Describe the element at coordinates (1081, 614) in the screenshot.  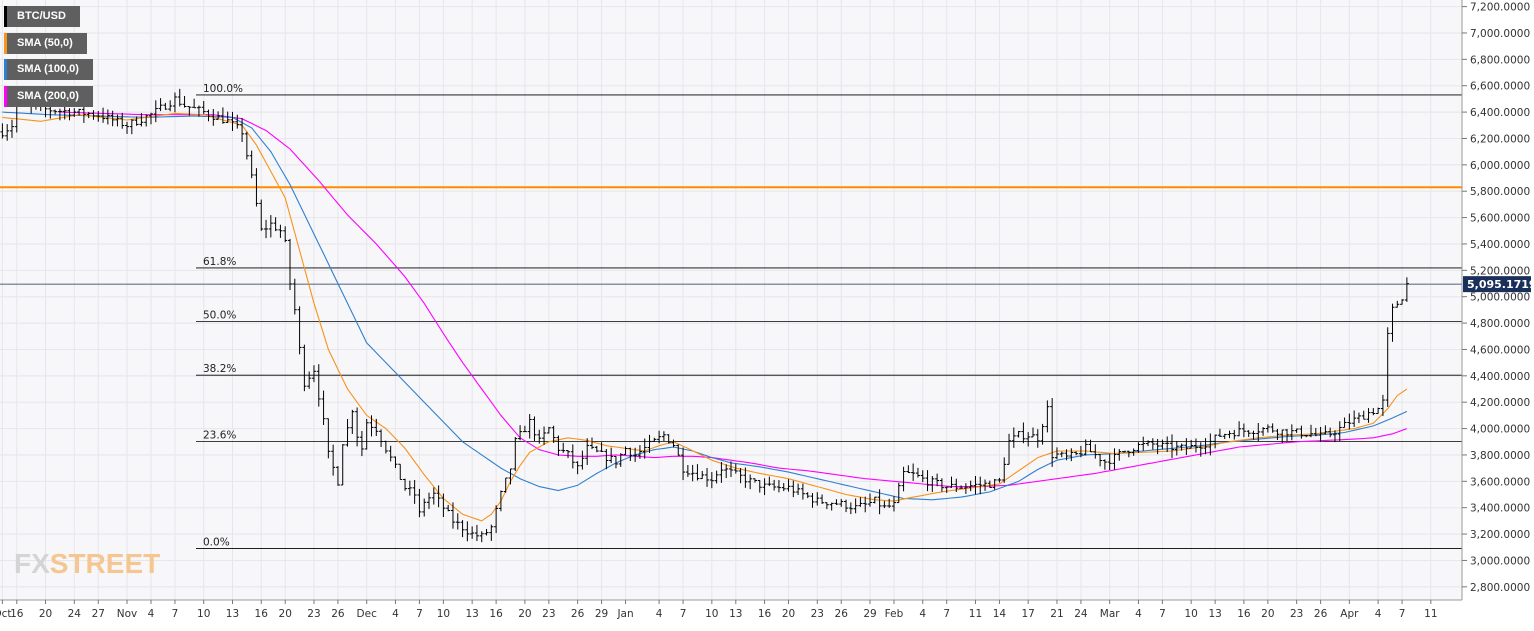
I see `x-tick-label: 24` at that location.